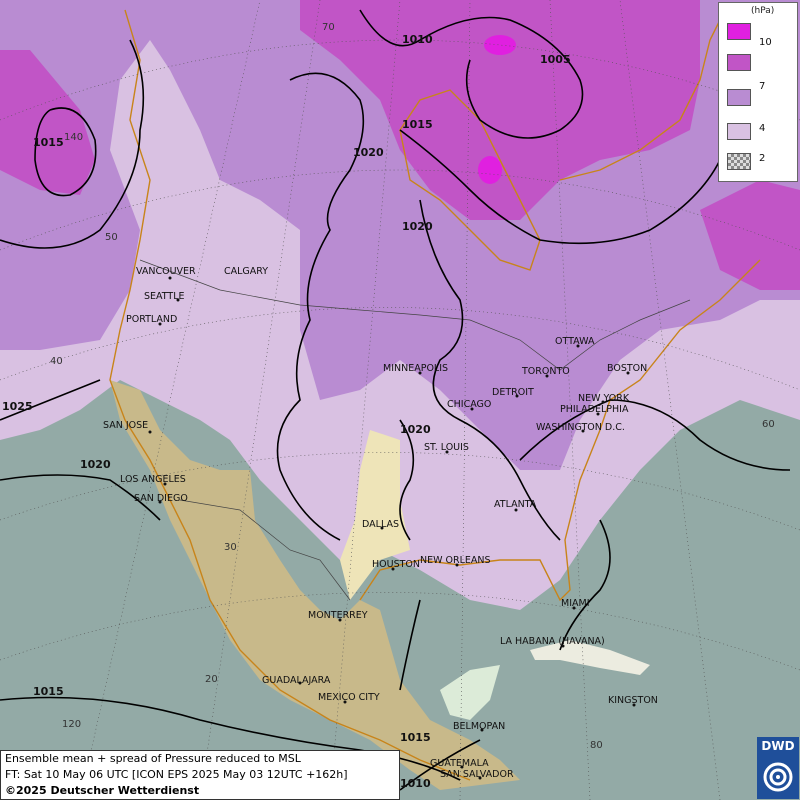 The image size is (800, 800). Describe the element at coordinates (778, 746) in the screenshot. I see `dwd-logo-text: DWD` at that location.